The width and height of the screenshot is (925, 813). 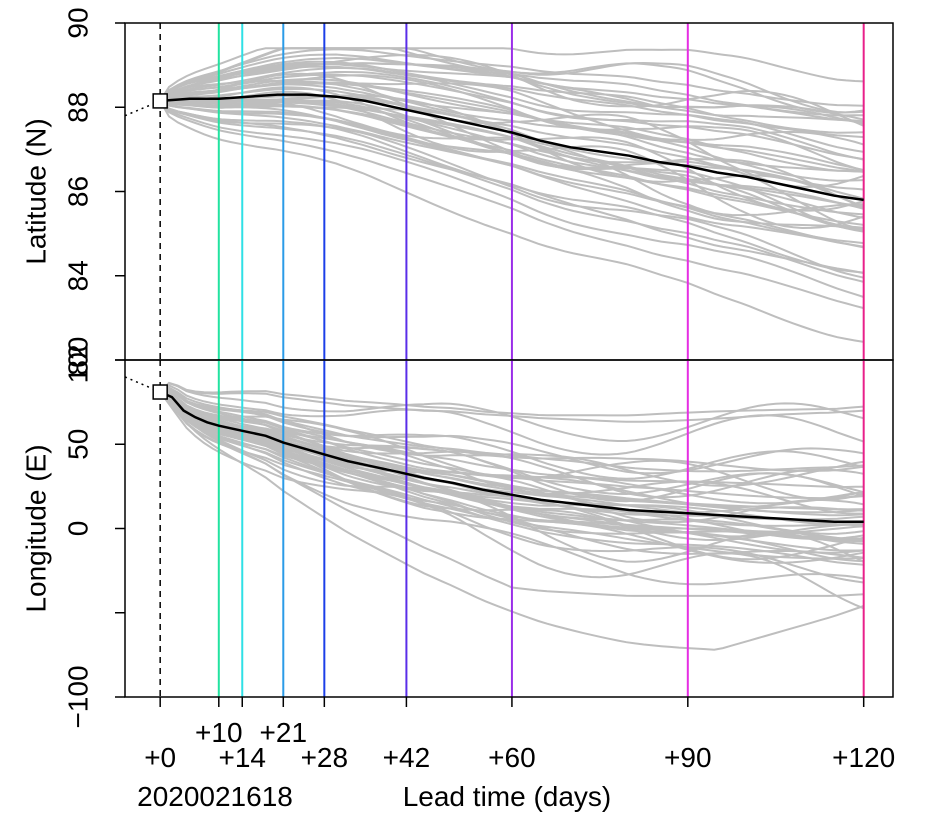 I want to click on lead-time-axis: +0 +10+14+21+28 +42 +60 +90 +120, so click(x=519, y=735).